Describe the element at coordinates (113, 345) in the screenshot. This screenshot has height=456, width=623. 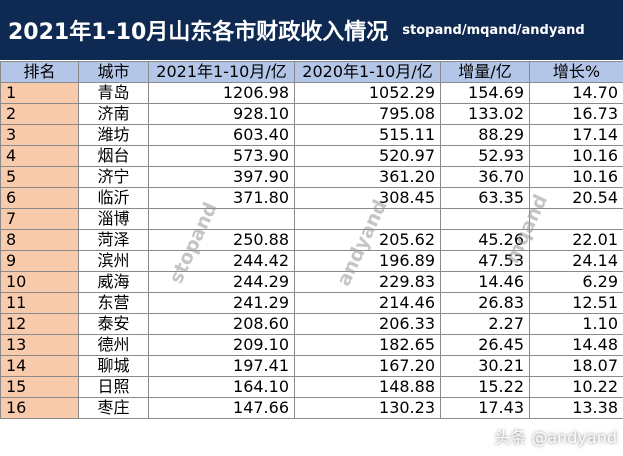
I see `cell-city: 德州` at that location.